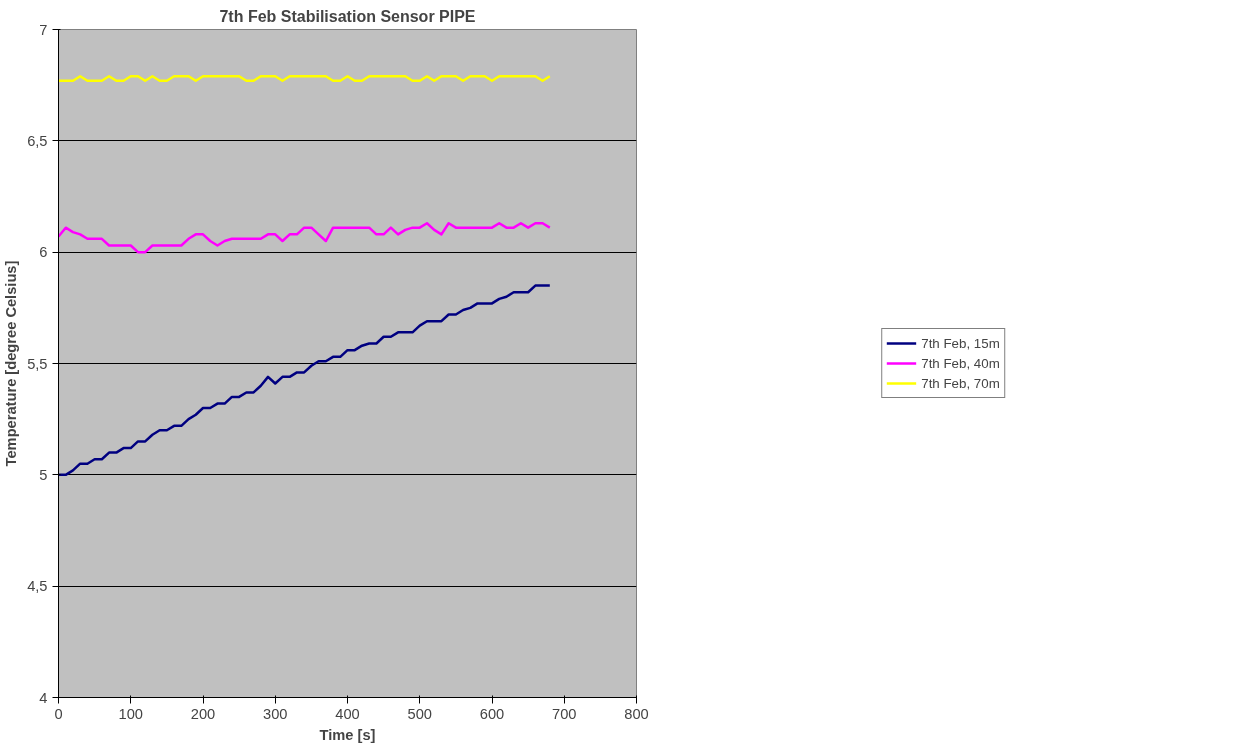 The height and width of the screenshot is (745, 1250). What do you see at coordinates (43, 474) in the screenshot?
I see `y-tick-label: 5` at bounding box center [43, 474].